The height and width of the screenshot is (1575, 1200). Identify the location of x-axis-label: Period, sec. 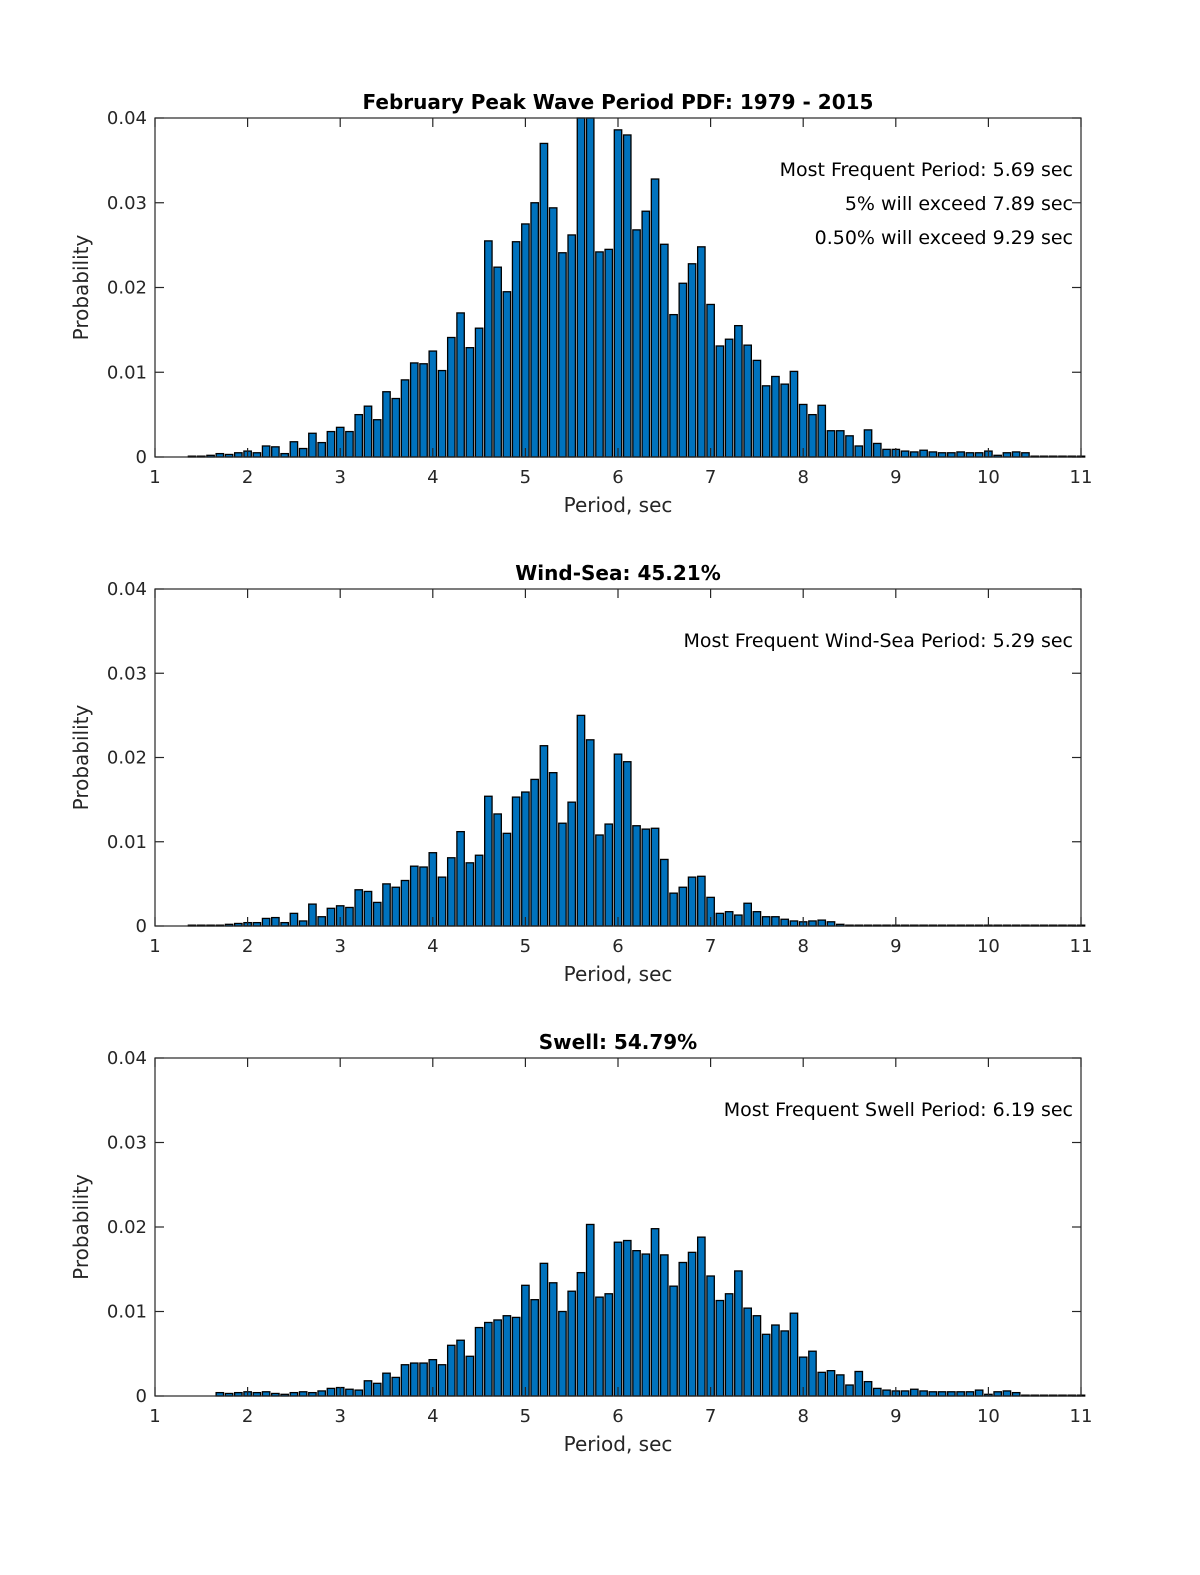
(618, 505).